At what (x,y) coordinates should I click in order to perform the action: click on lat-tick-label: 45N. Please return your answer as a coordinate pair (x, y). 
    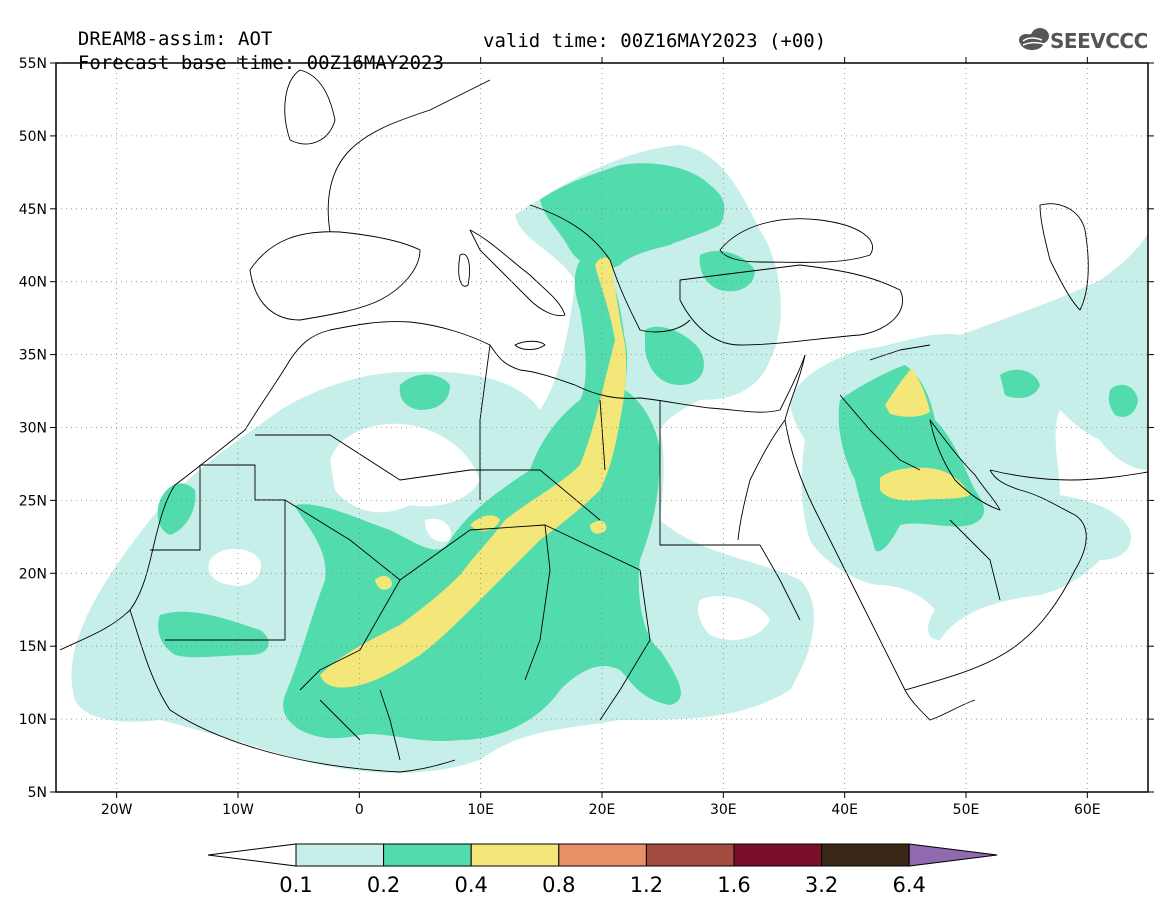
    Looking at the image, I should click on (33, 210).